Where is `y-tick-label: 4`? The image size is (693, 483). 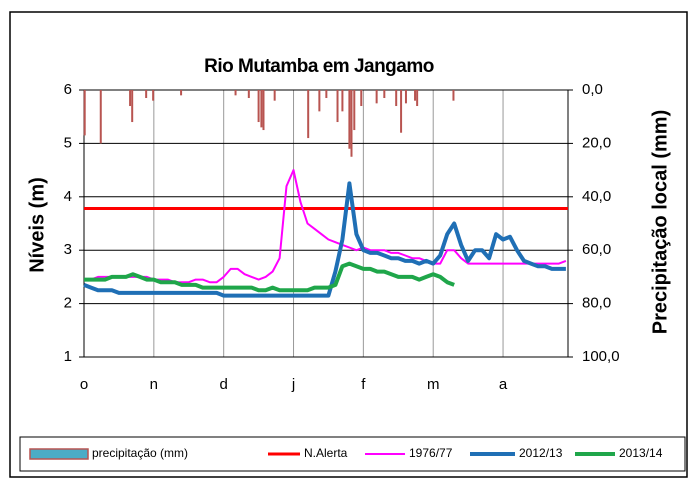
y-tick-label: 4 is located at coordinates (68, 196).